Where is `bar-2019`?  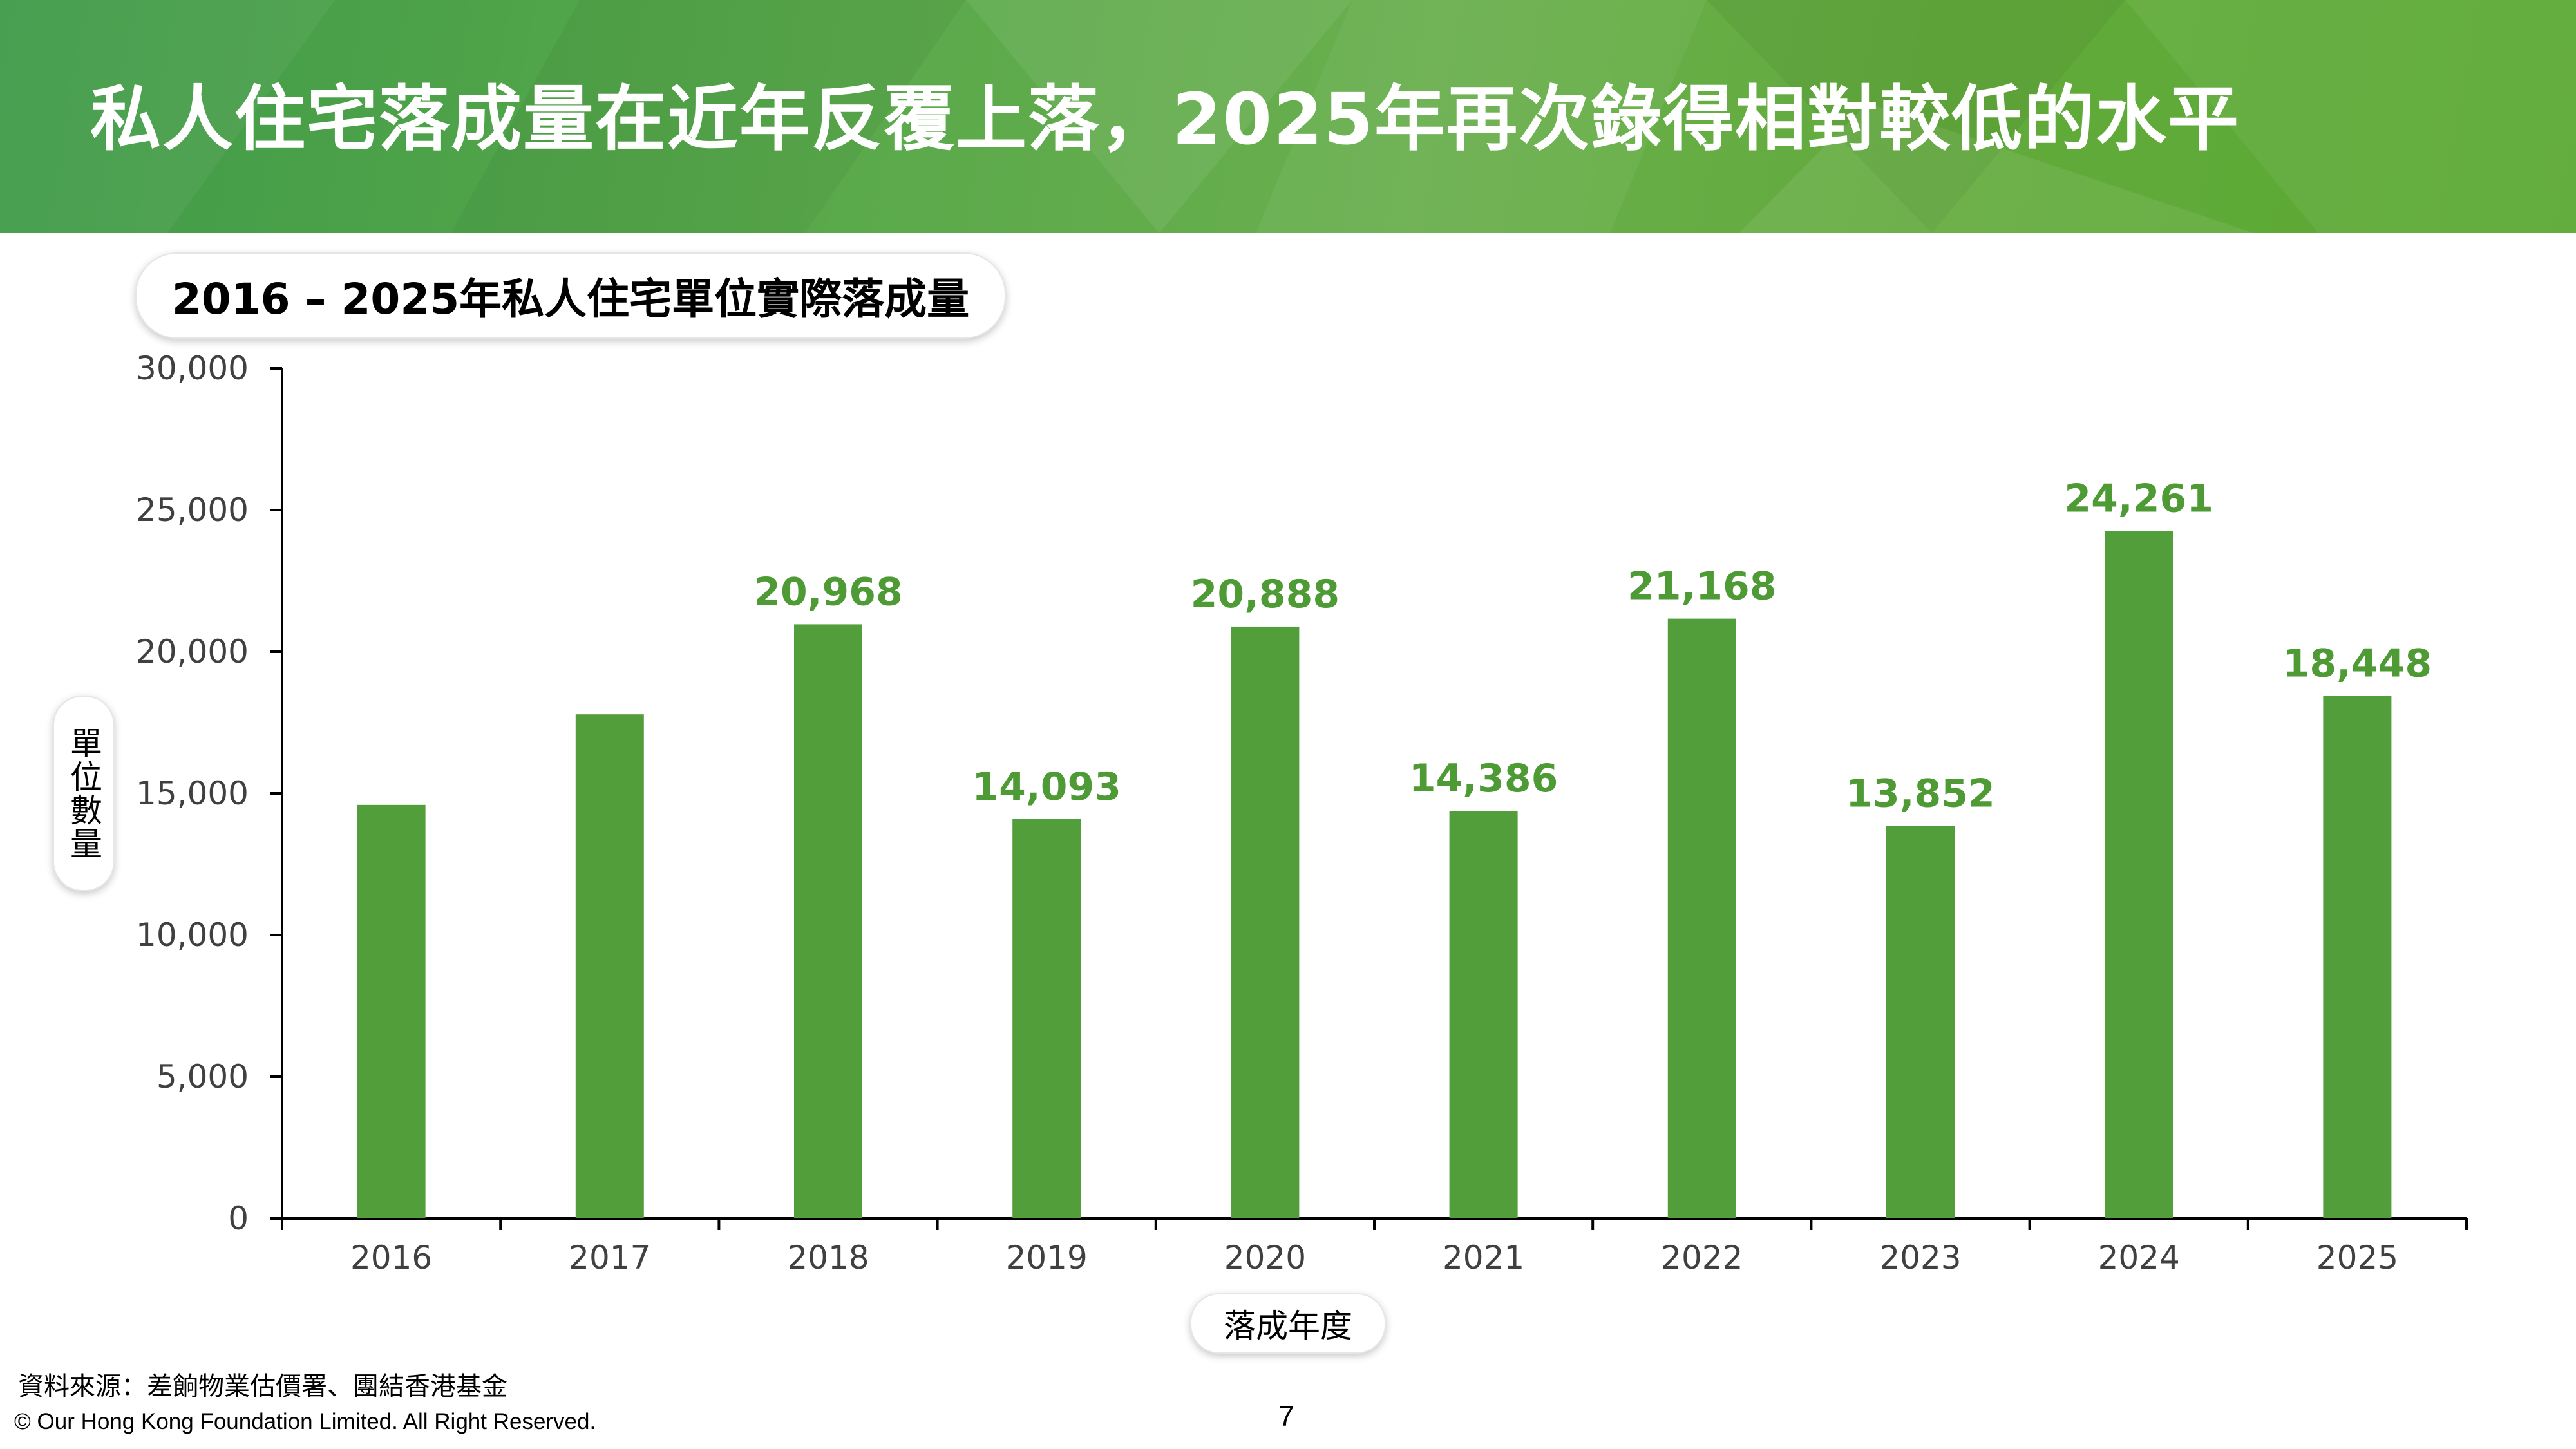
bar-2019 is located at coordinates (1046, 1018).